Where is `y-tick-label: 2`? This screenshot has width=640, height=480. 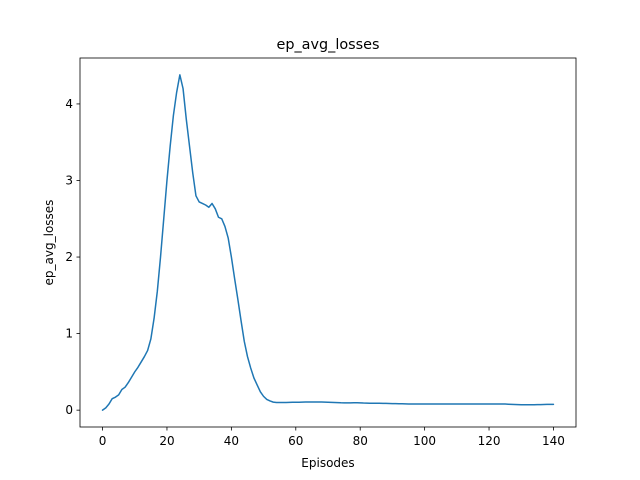
y-tick-label: 2 is located at coordinates (69, 257).